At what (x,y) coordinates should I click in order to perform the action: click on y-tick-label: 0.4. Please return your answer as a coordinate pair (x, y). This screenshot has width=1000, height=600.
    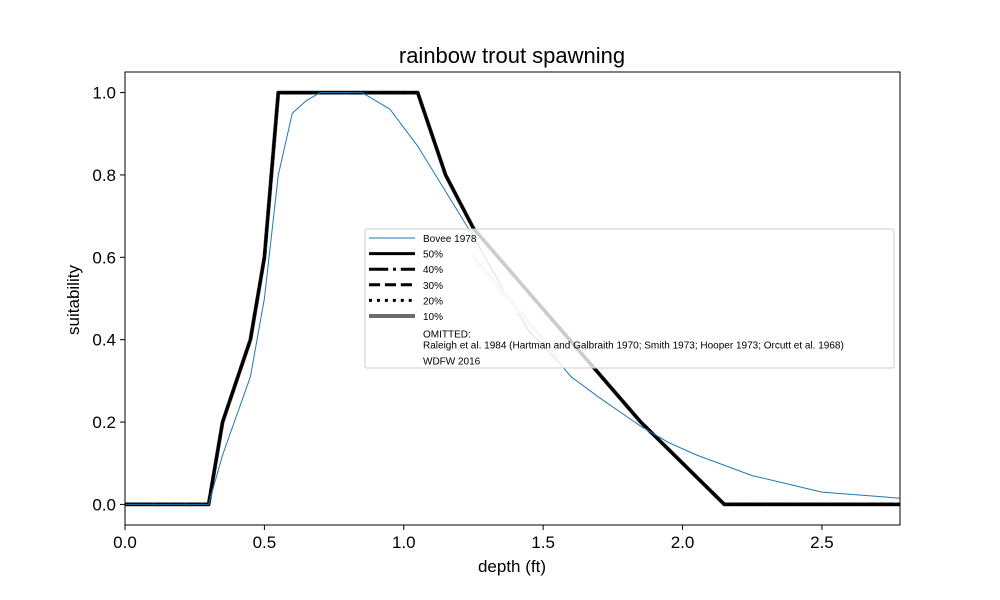
    Looking at the image, I should click on (104, 340).